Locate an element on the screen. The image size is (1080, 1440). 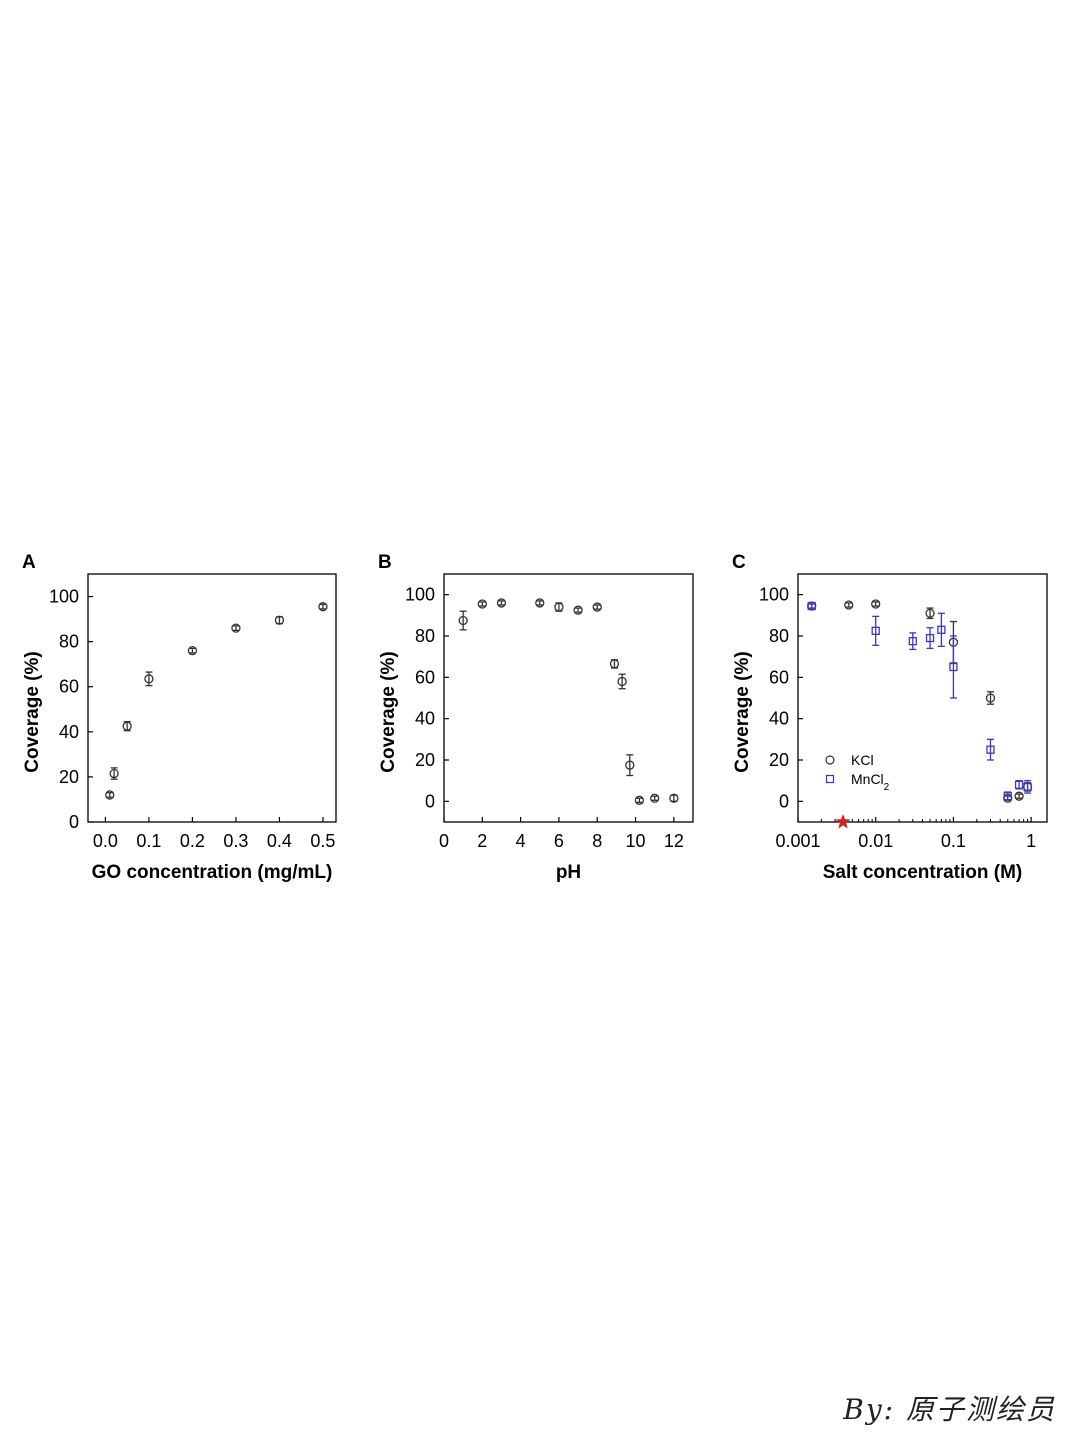
x-tick-label: 6 is located at coordinates (559, 841).